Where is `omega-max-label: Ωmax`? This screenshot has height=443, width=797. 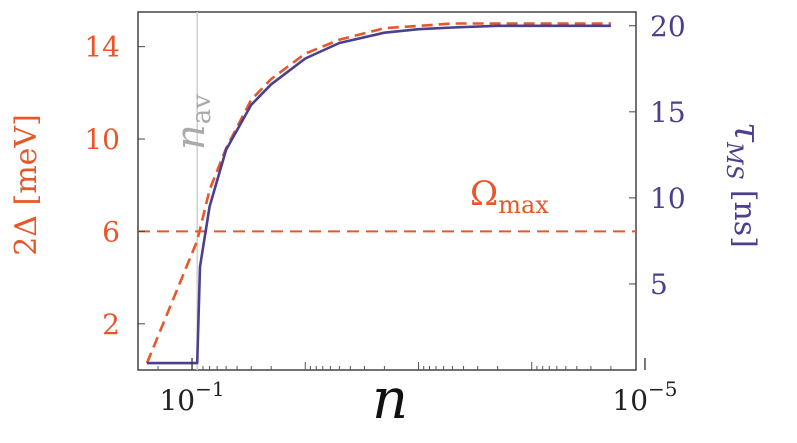
omega-max-label: Ωmax is located at coordinates (509, 196).